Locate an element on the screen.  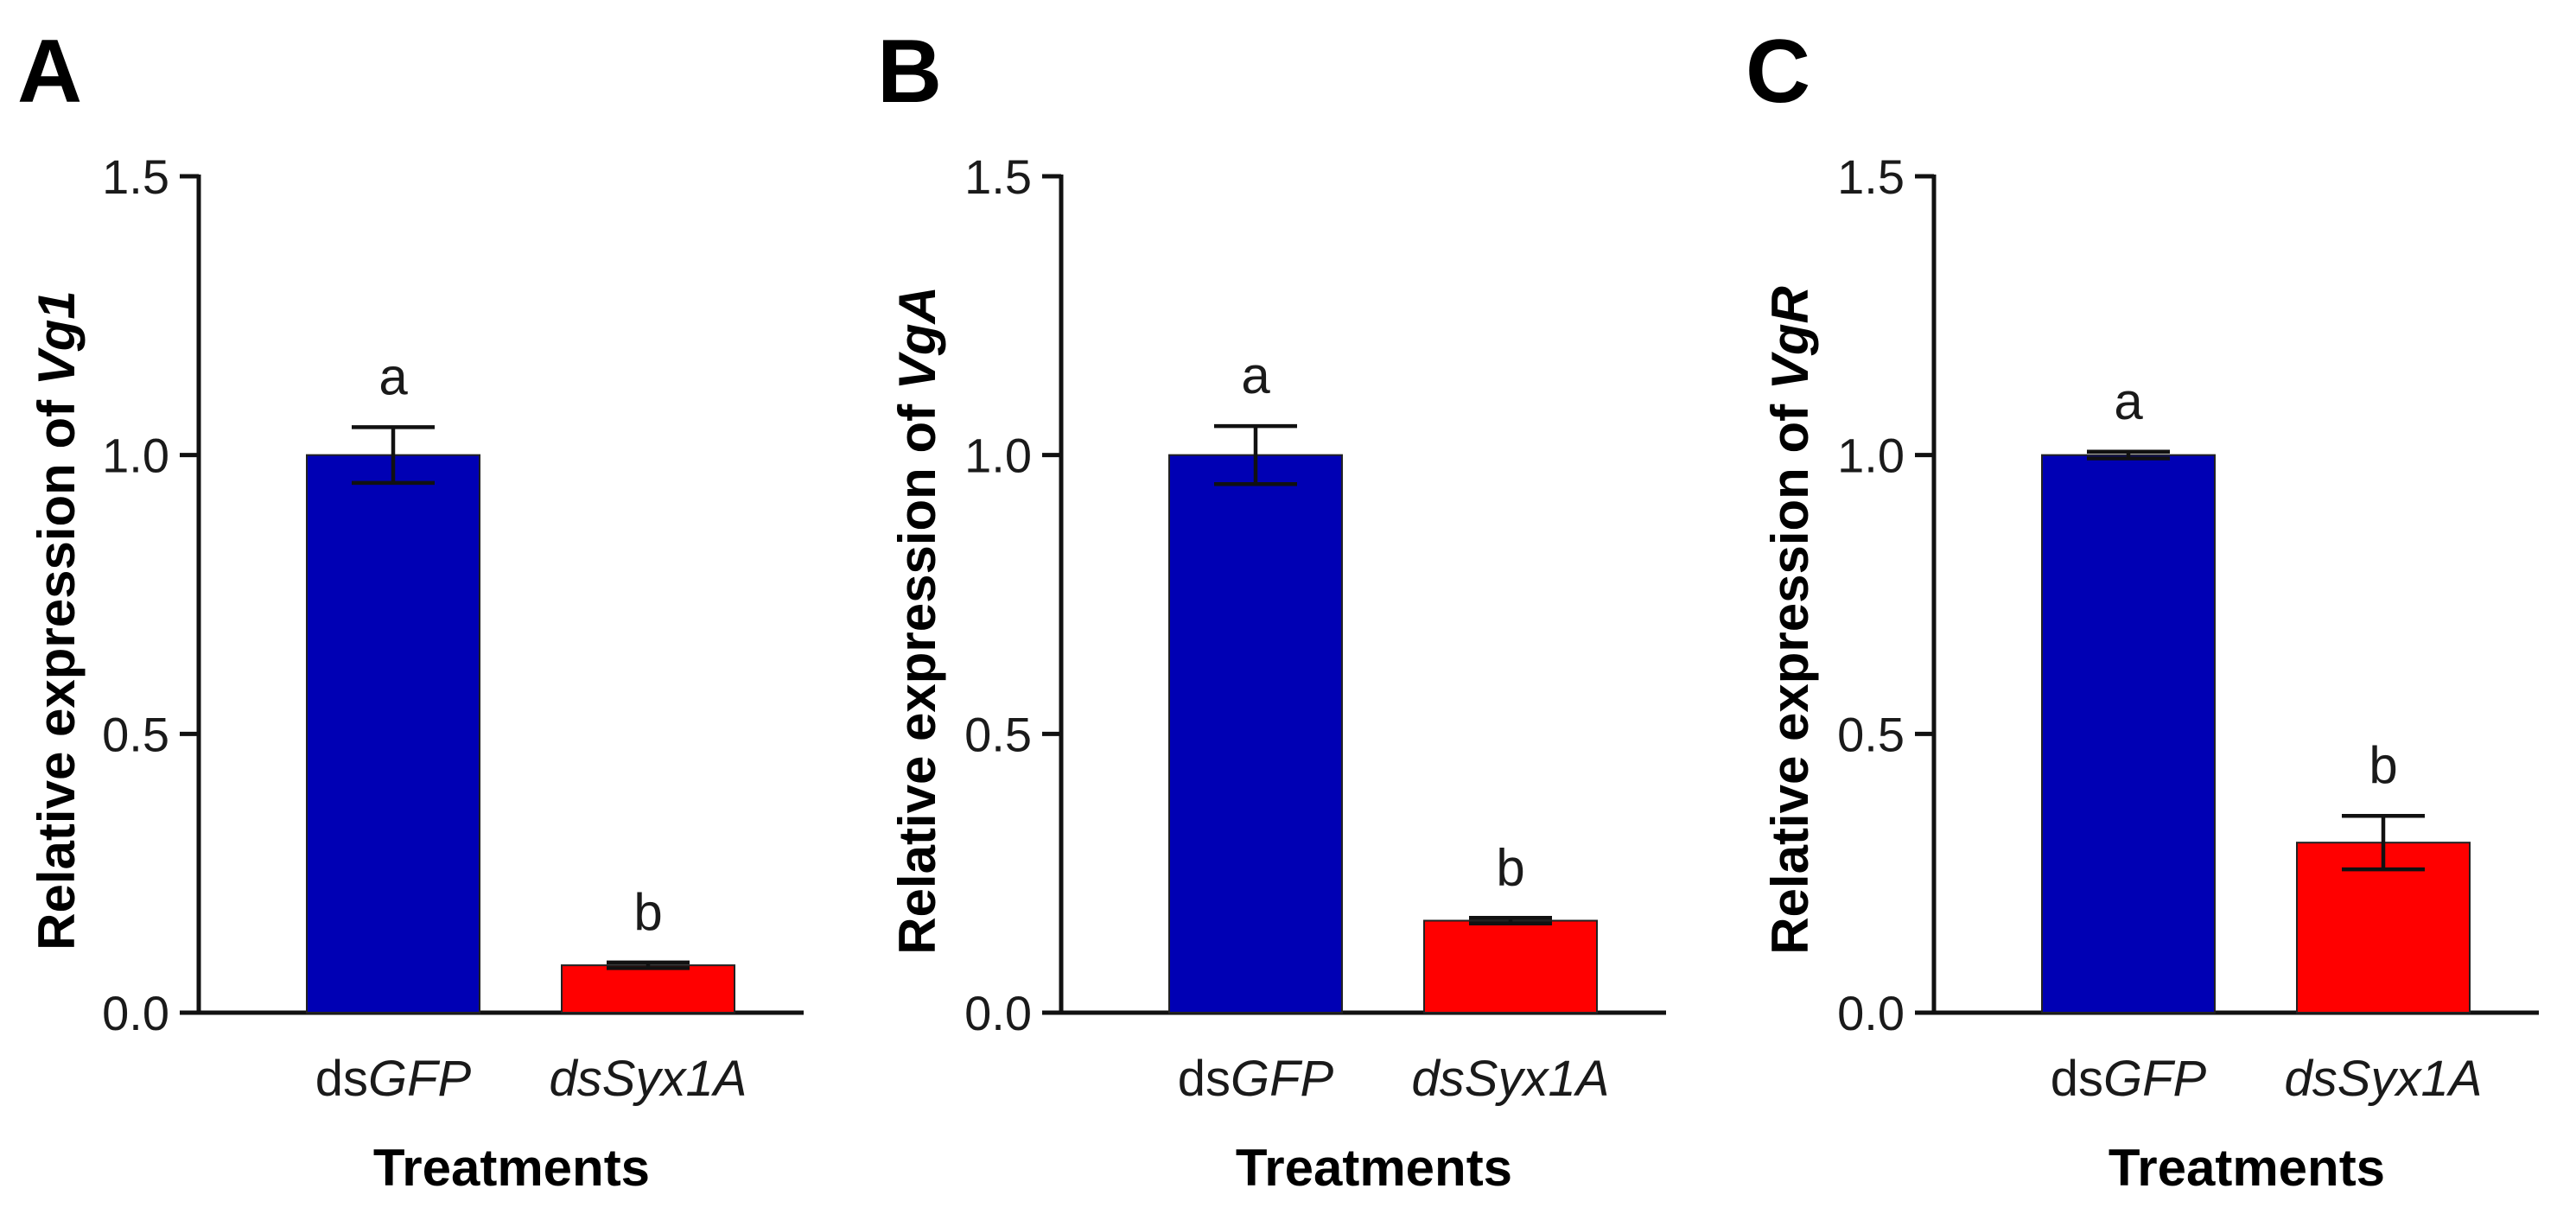
y-axis-title: Relative expression of VgA is located at coordinates (917, 620).